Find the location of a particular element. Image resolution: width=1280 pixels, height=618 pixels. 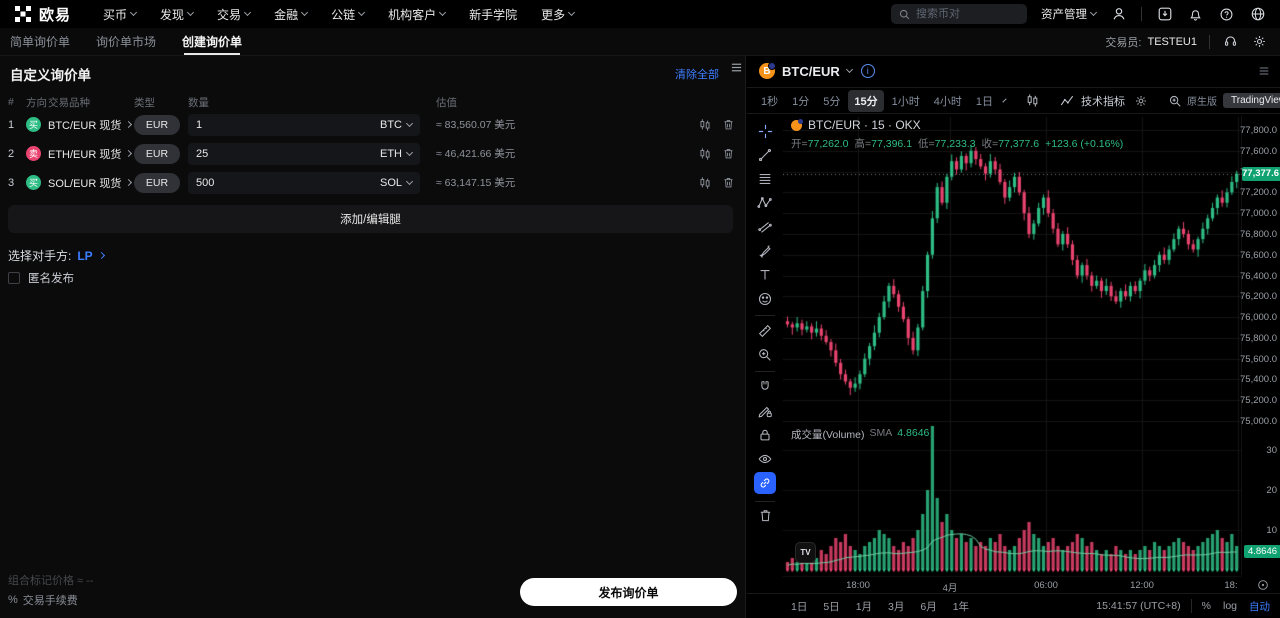

emoji-icon is located at coordinates (765, 299).